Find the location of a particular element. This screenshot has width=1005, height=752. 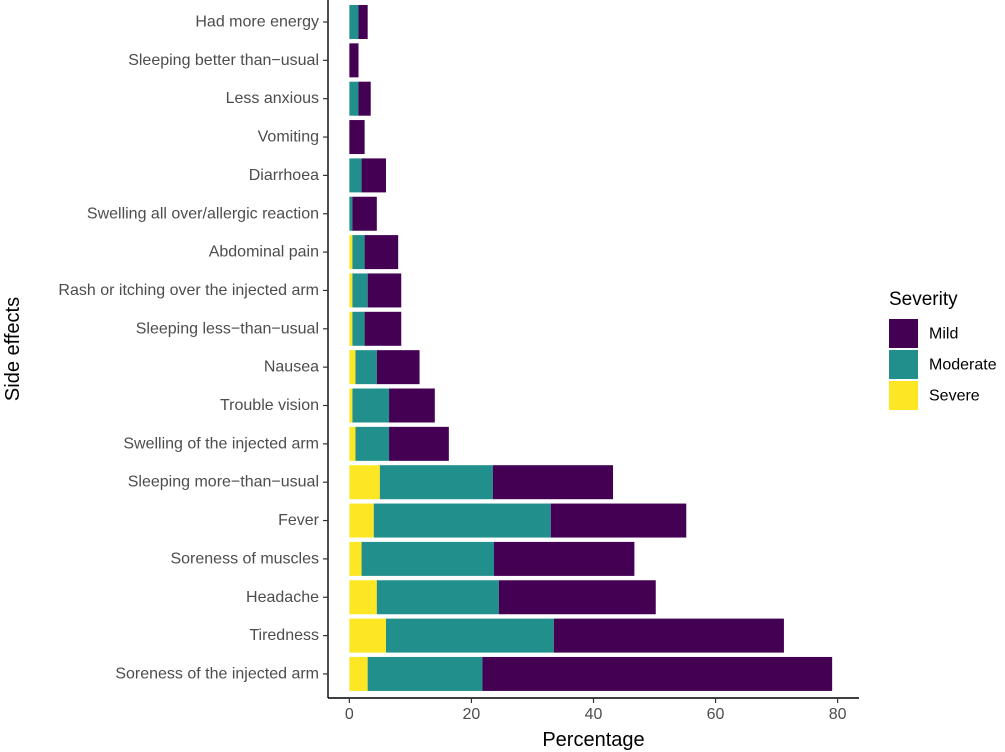

bar-nausea-severe is located at coordinates (352, 367).